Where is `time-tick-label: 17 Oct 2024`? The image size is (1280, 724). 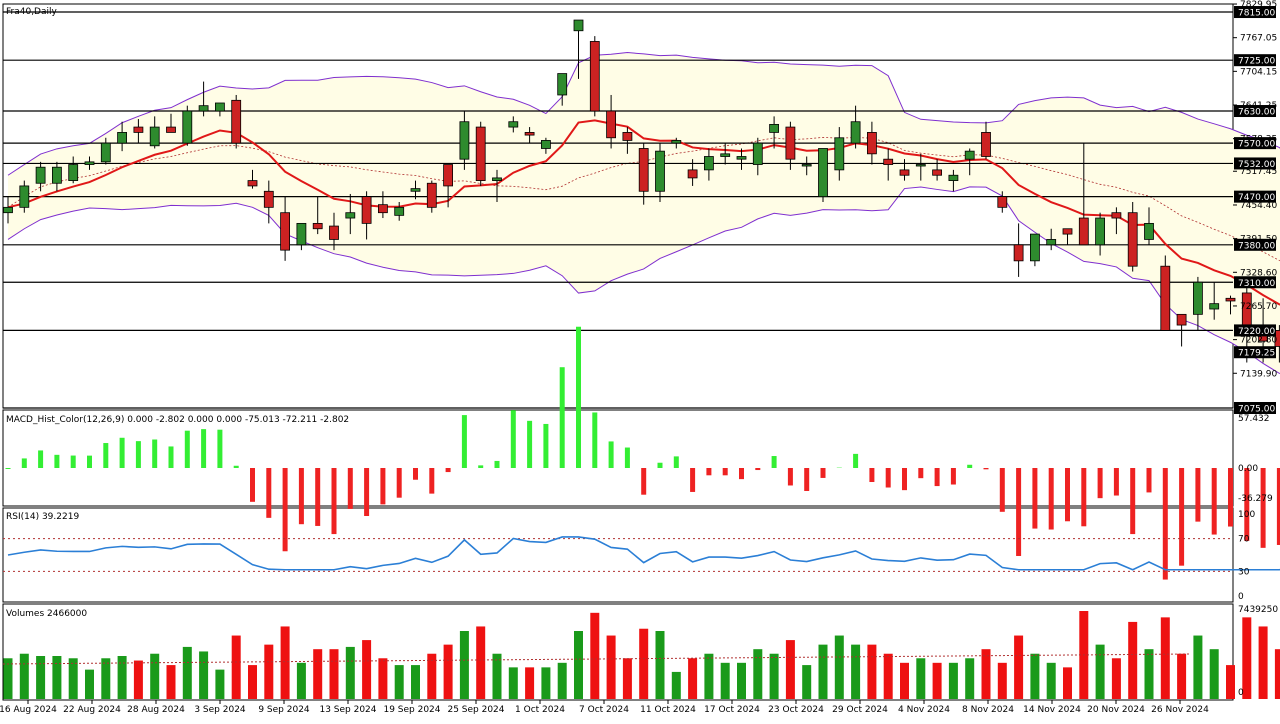 time-tick-label: 17 Oct 2024 is located at coordinates (732, 710).